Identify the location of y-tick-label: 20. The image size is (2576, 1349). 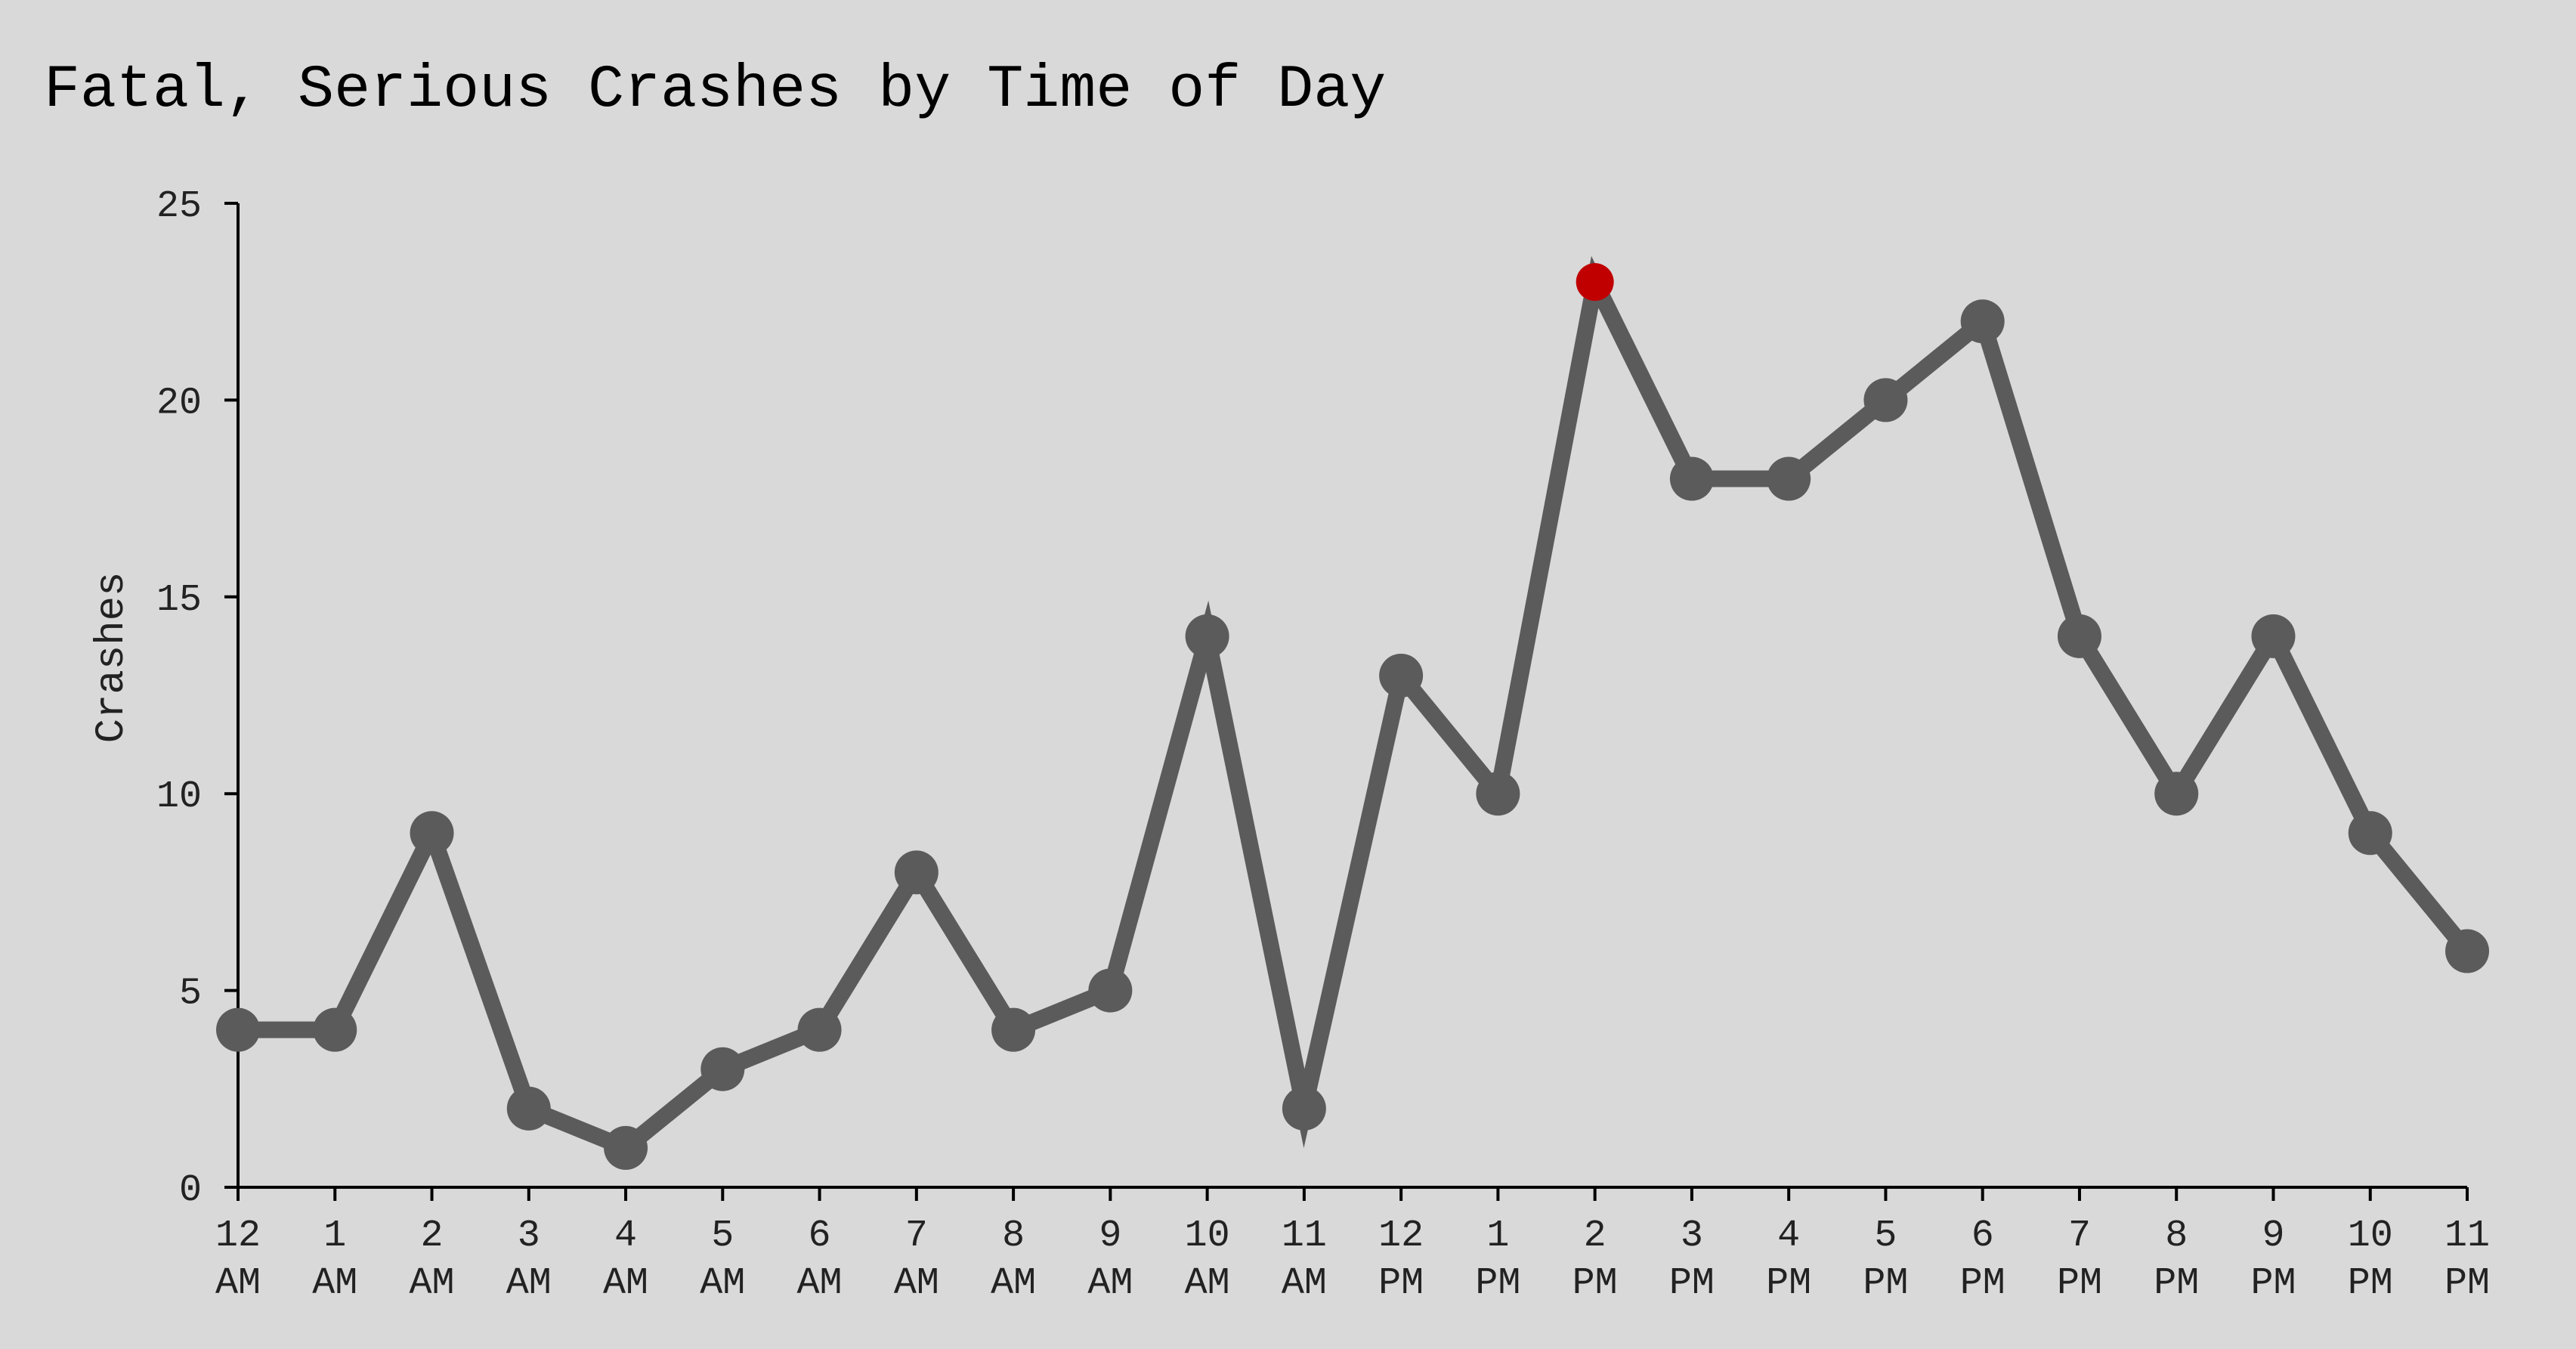
(179, 403).